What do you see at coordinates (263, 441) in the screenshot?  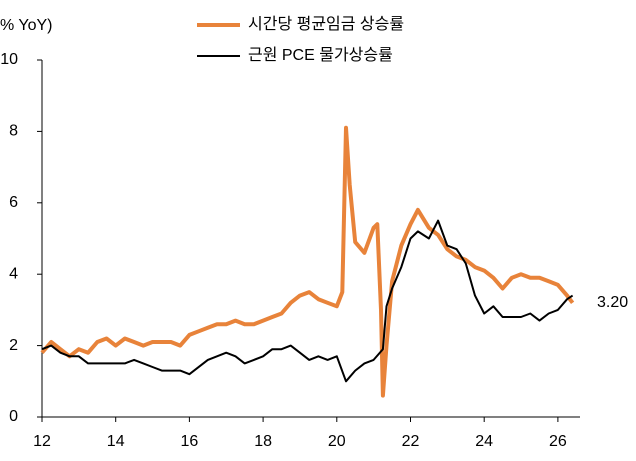 I see `x-tick-label: 18` at bounding box center [263, 441].